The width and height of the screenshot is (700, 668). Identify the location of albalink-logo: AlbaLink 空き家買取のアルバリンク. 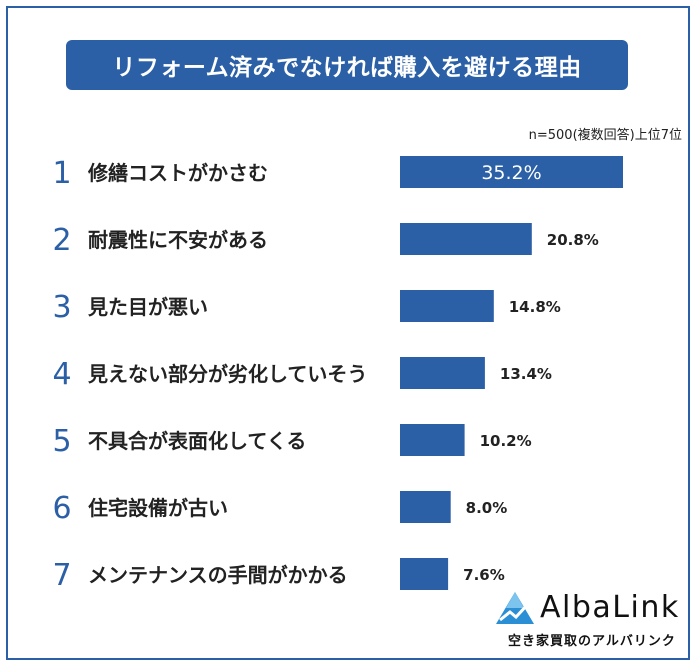
(588, 623).